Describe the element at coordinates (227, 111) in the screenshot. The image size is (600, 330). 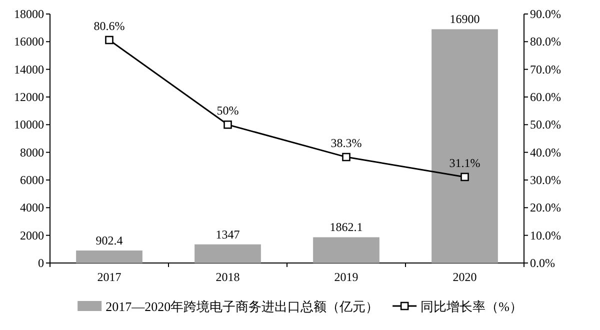
I see `data-label: 50%` at that location.